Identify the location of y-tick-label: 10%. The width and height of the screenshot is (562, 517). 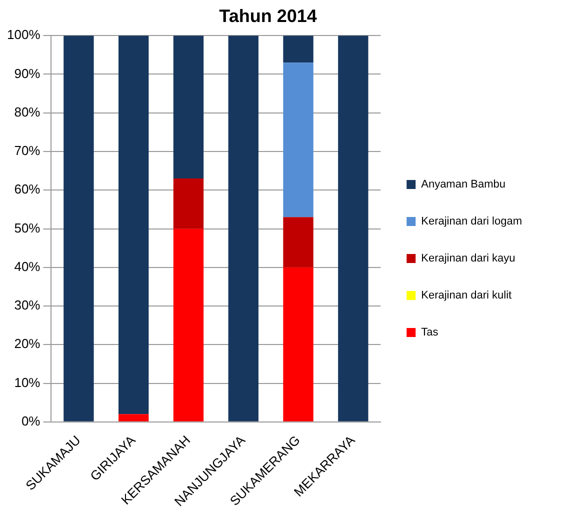
(27, 382).